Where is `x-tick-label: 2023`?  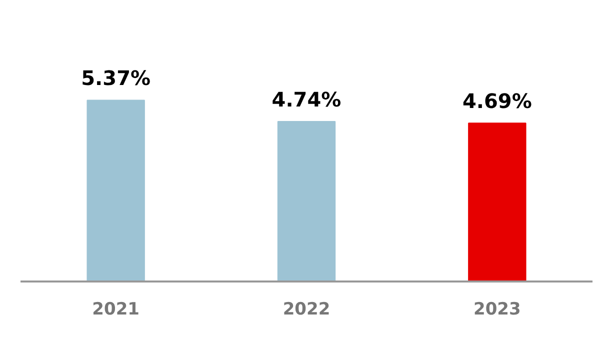
x-tick-label: 2023 is located at coordinates (497, 310).